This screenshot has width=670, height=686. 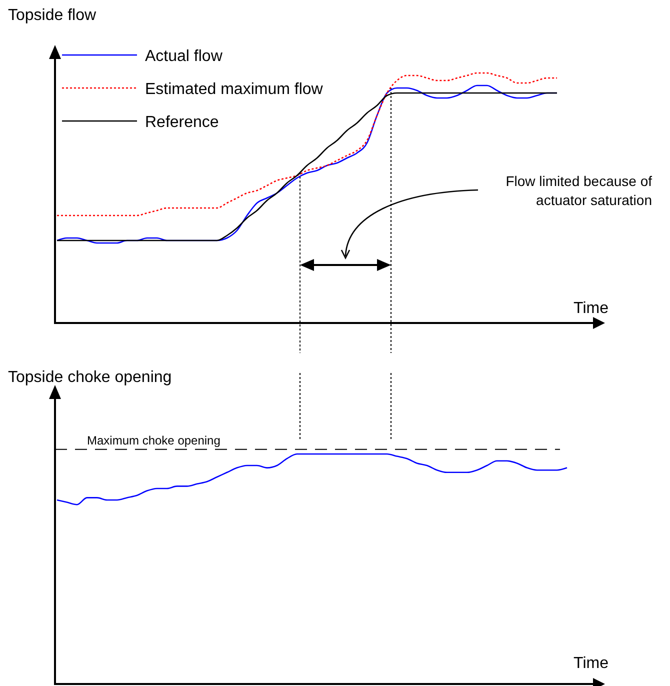 What do you see at coordinates (579, 190) in the screenshot?
I see `annotation: Flow limited because of actuator saturation` at bounding box center [579, 190].